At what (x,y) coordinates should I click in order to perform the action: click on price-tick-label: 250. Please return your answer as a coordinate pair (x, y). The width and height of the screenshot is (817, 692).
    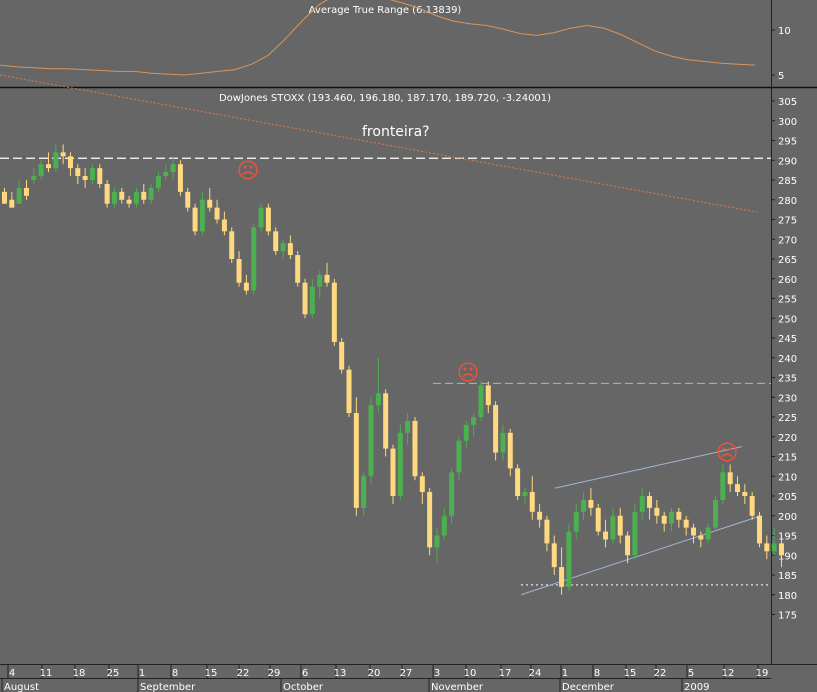
    Looking at the image, I should click on (787, 319).